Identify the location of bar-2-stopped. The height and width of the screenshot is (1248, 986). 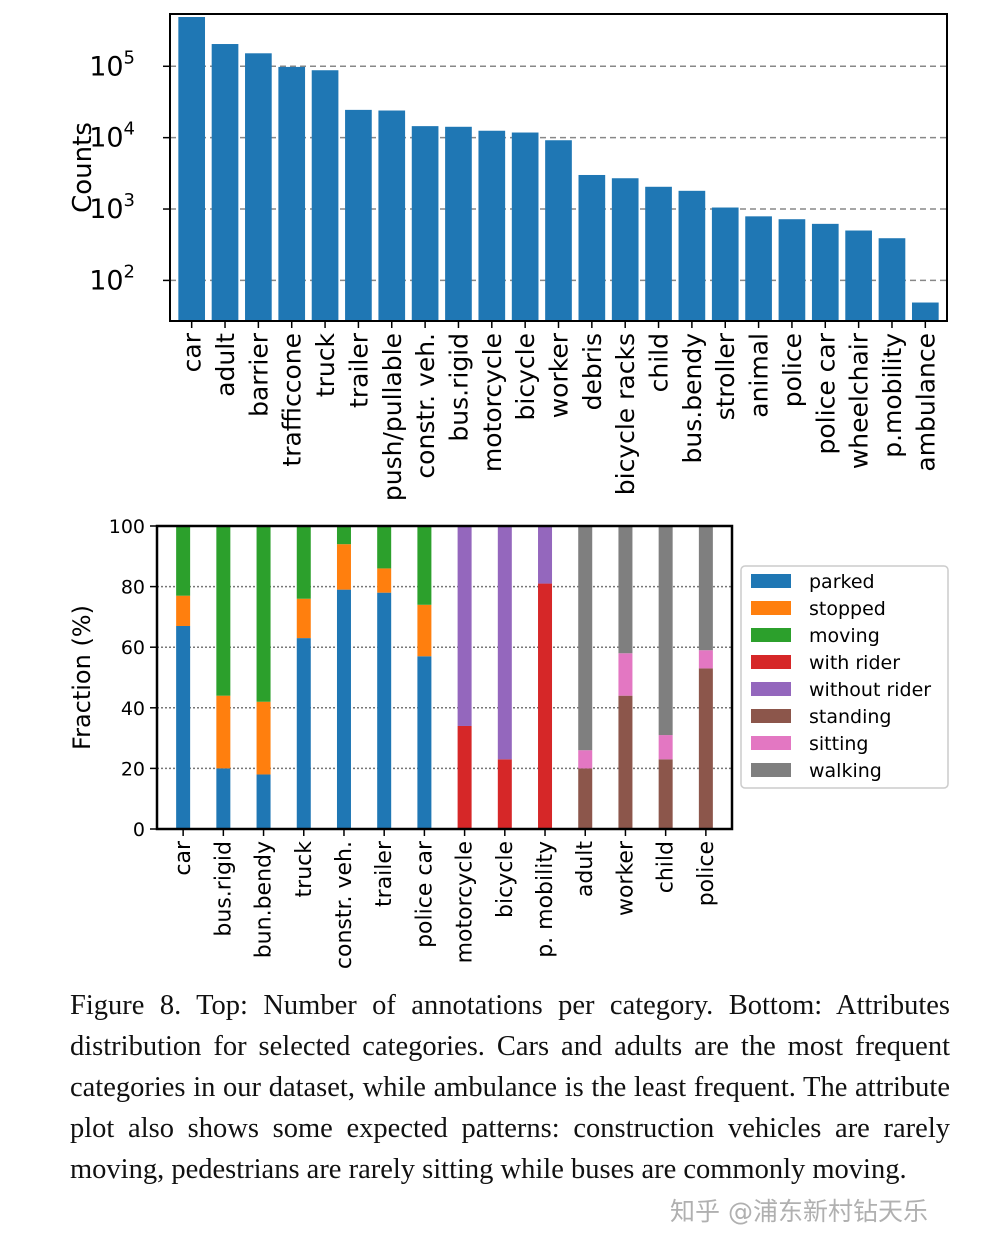
(263, 738).